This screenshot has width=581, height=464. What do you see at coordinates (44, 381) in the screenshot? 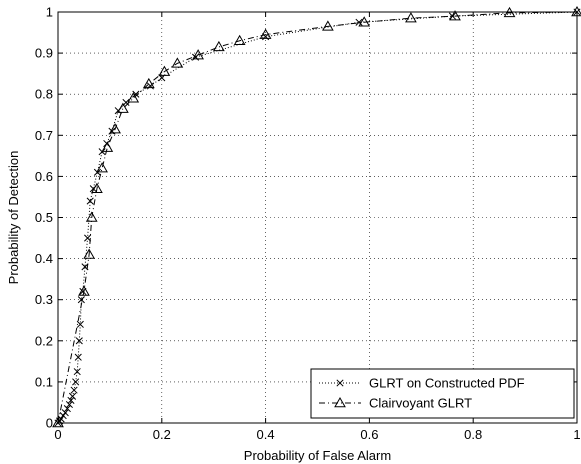
I see `y-tick-label: 0.1` at bounding box center [44, 381].